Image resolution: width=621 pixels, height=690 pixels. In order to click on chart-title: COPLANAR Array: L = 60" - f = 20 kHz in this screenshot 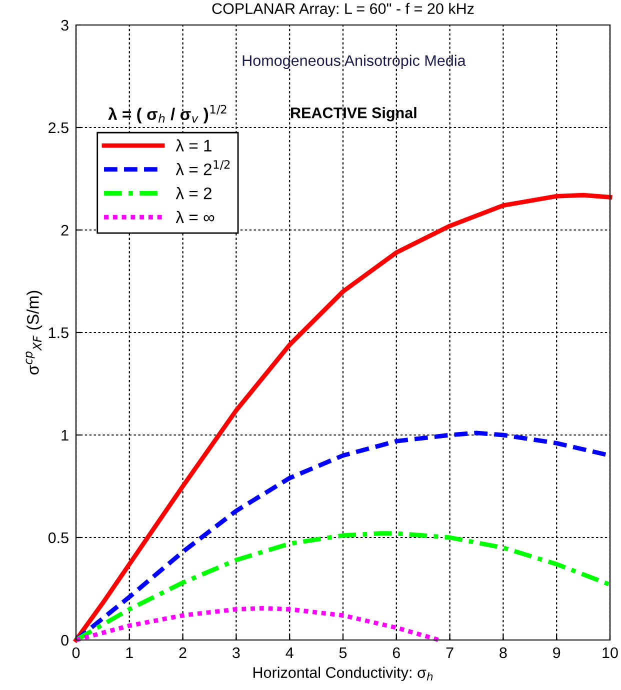, I will do `click(343, 10)`.